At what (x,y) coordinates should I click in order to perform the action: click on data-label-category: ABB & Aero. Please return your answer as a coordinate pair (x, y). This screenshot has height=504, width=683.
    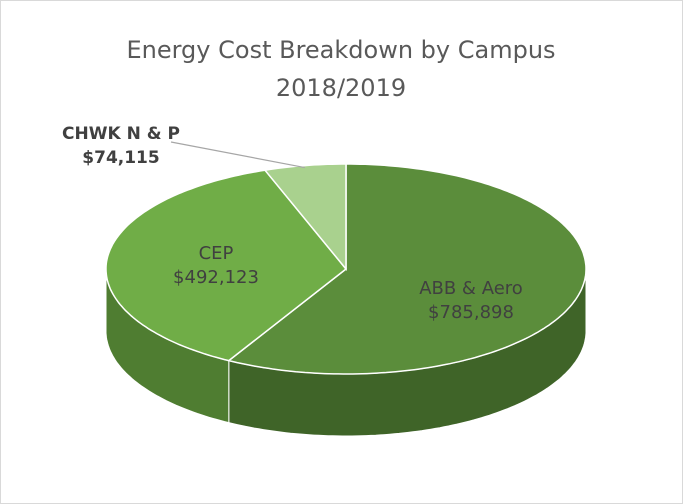
    Looking at the image, I should click on (471, 288).